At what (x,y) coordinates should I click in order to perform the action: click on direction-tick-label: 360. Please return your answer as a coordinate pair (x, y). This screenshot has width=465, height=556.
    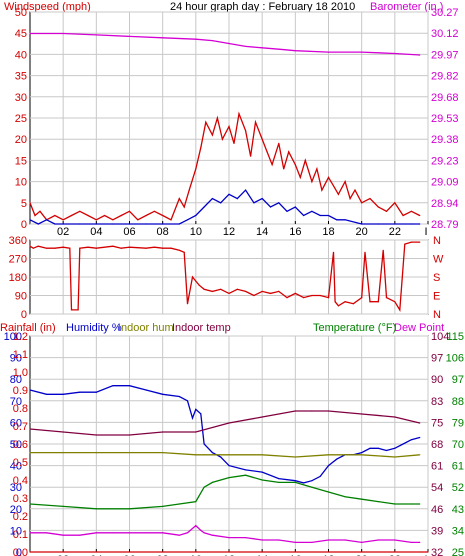
    Looking at the image, I should click on (18, 241).